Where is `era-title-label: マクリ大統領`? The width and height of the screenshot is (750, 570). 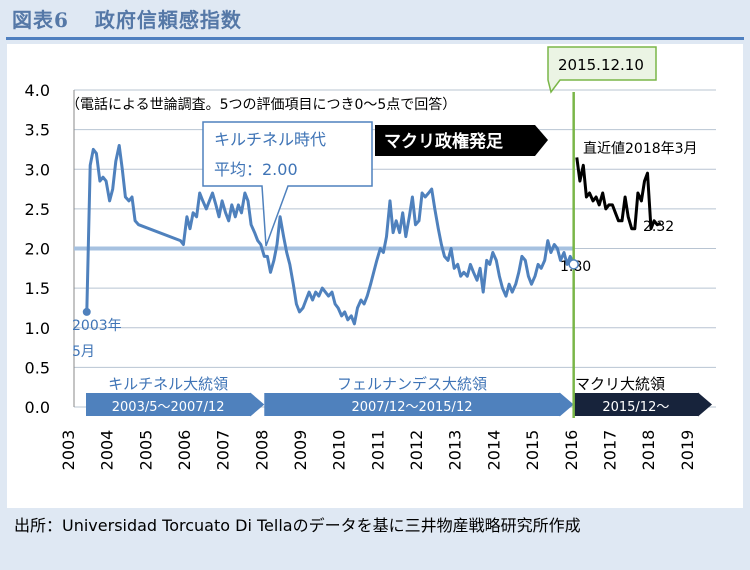
era-title-label: マクリ大統領 is located at coordinates (620, 384).